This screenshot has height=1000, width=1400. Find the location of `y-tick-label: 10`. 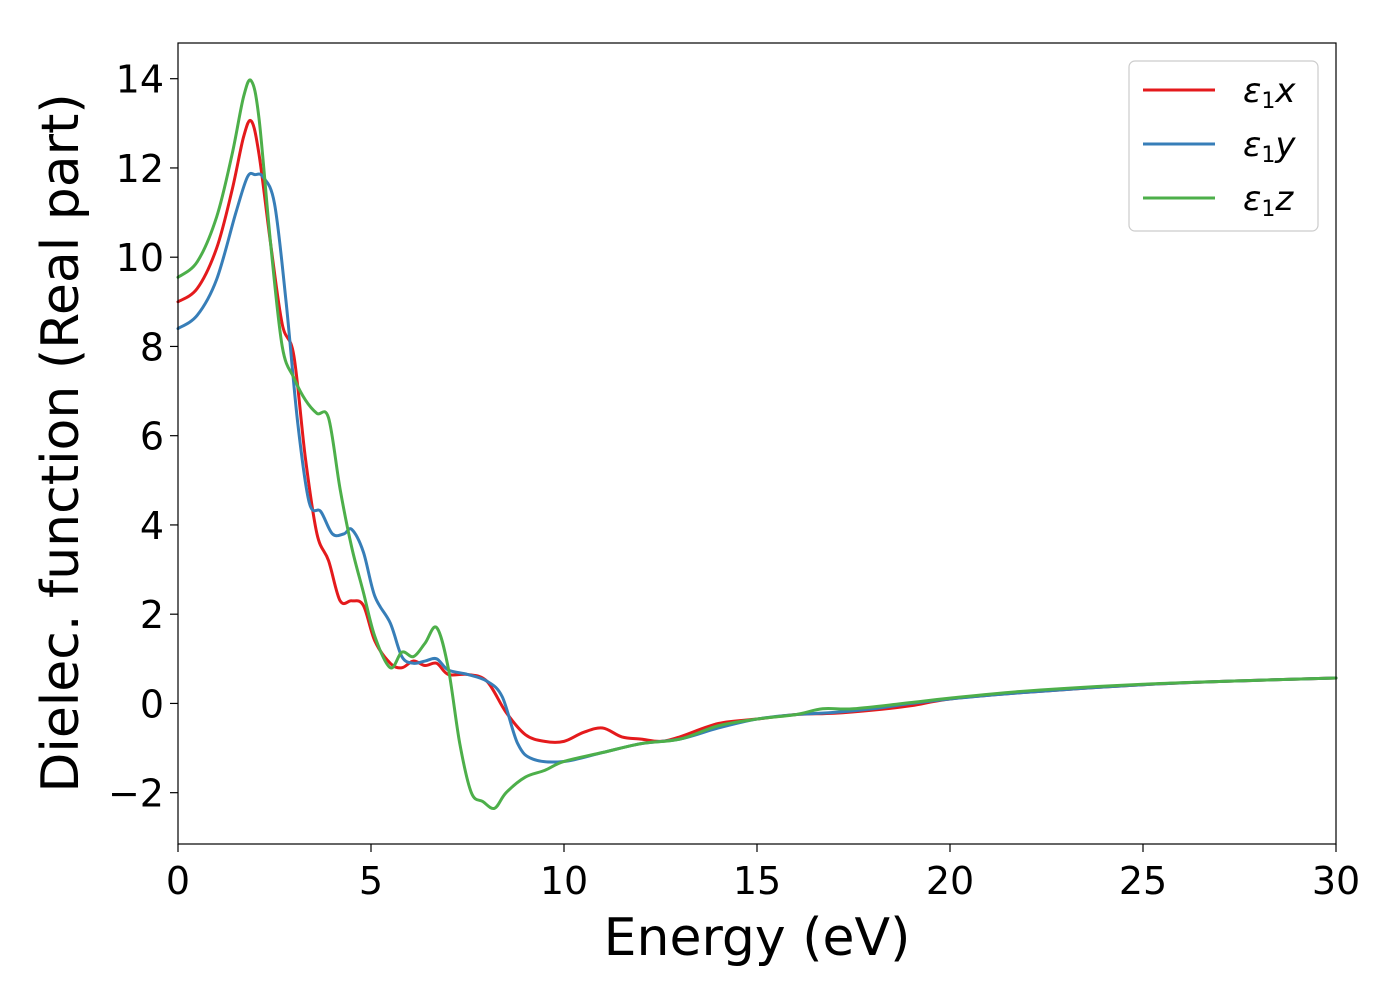

y-tick-label: 10 is located at coordinates (140, 258).